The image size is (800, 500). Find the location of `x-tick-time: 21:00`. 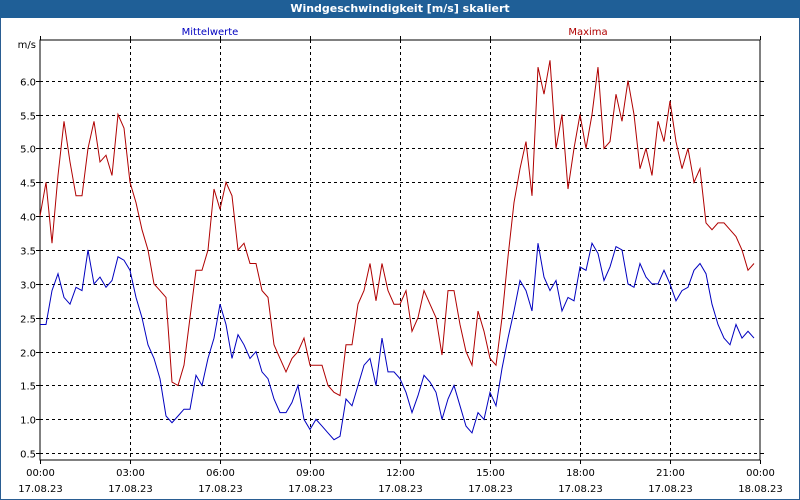

x-tick-time: 21:00 is located at coordinates (670, 473).